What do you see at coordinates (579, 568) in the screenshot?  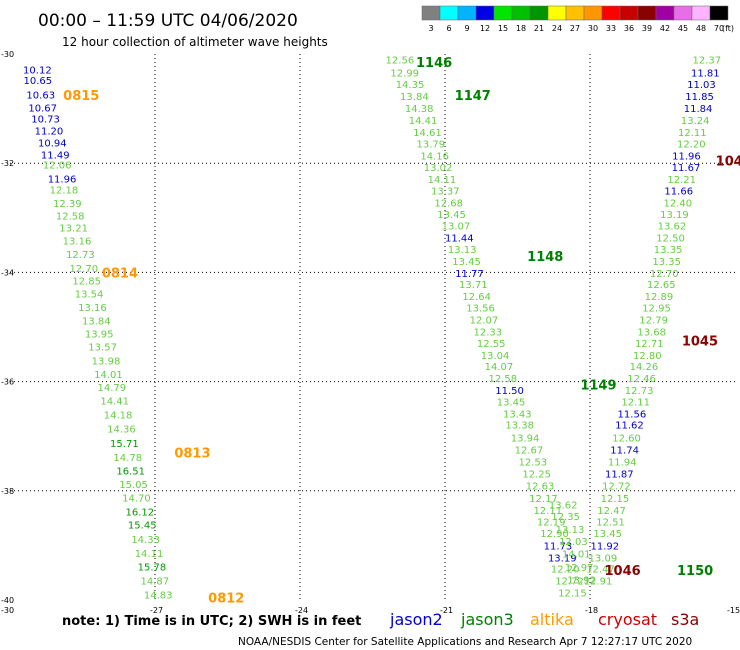 I see `swh-point-label: 12.97` at bounding box center [579, 568].